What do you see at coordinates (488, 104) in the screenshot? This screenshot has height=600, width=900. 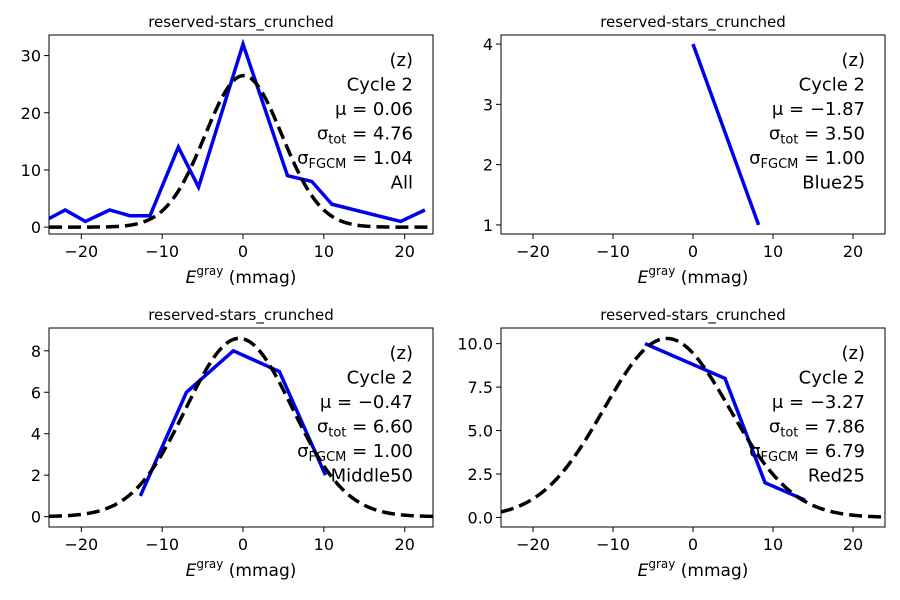 I see `y-tick-label: 3` at bounding box center [488, 104].